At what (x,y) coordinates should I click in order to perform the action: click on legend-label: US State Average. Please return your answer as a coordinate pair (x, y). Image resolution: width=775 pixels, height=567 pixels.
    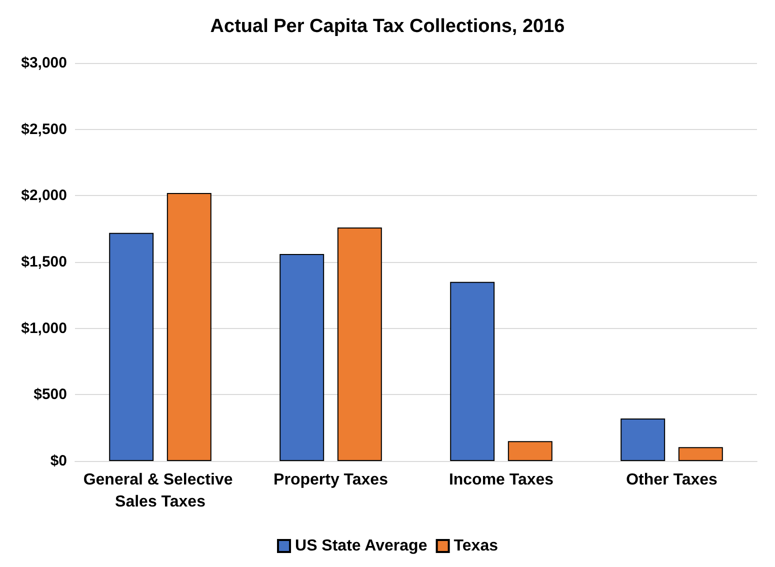
    Looking at the image, I should click on (361, 546).